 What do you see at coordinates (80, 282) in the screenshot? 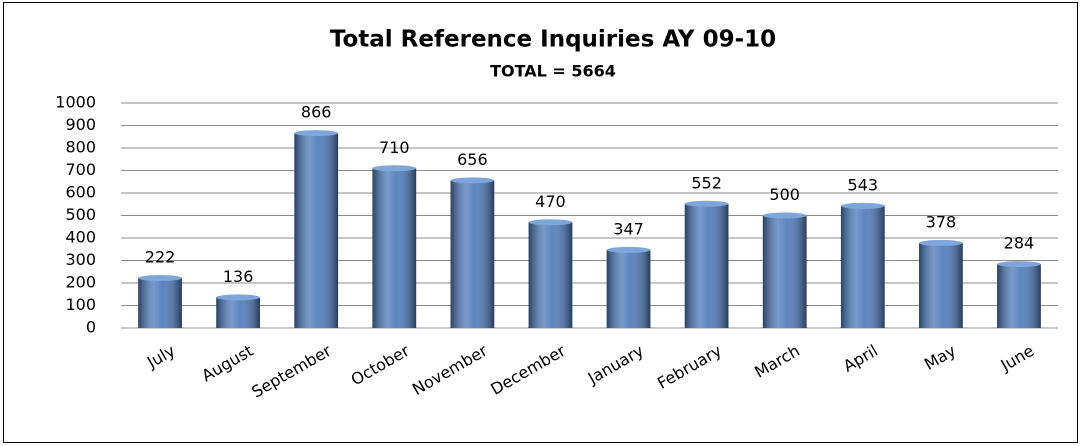
I see `y-tick-label: 200` at bounding box center [80, 282].